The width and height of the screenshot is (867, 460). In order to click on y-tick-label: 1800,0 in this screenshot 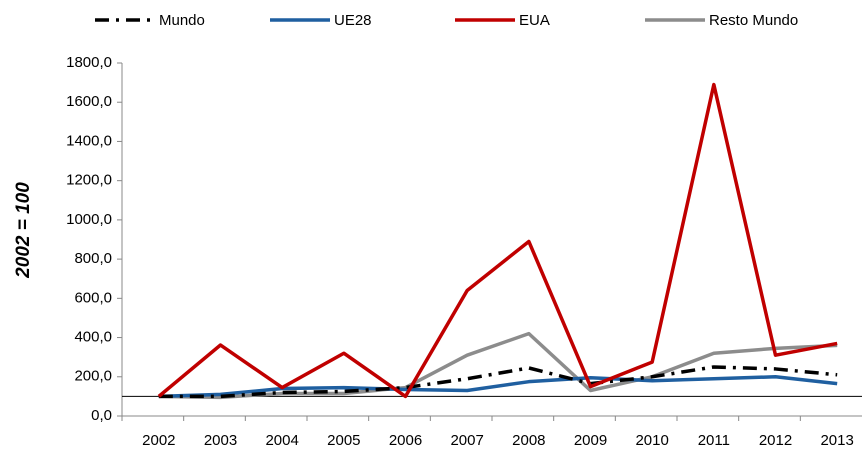, I will do `click(89, 62)`.